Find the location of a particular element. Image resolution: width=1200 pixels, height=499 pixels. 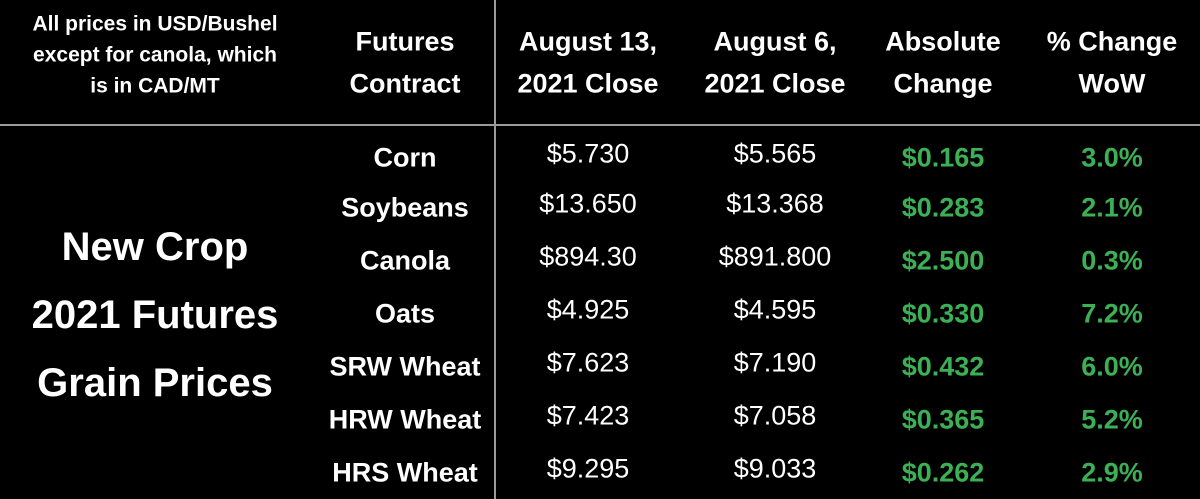

cell: $7.623 is located at coordinates (588, 362).